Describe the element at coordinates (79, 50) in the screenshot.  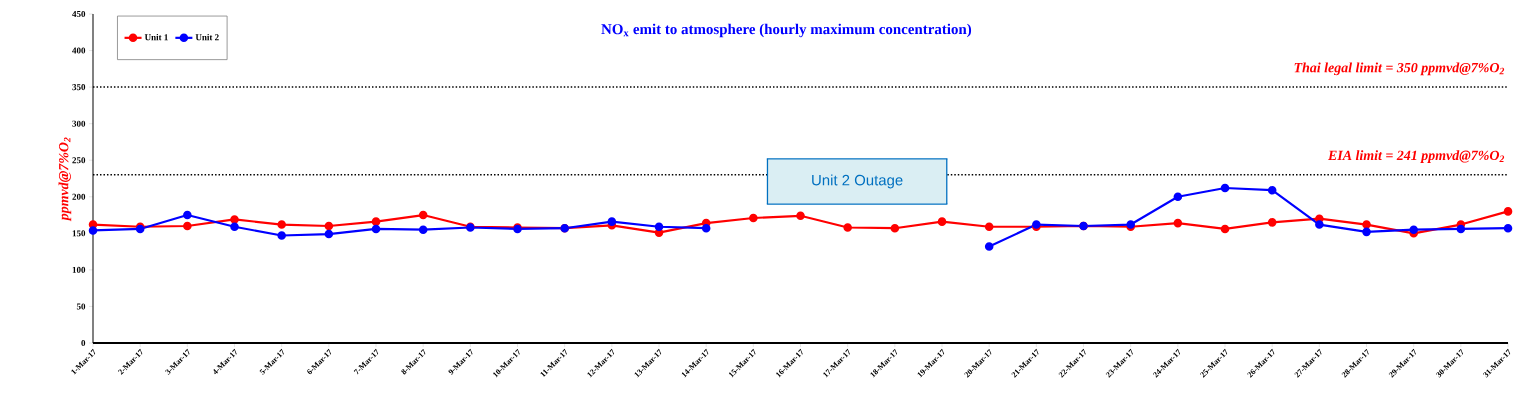
I see `y-tick-label: 400` at that location.